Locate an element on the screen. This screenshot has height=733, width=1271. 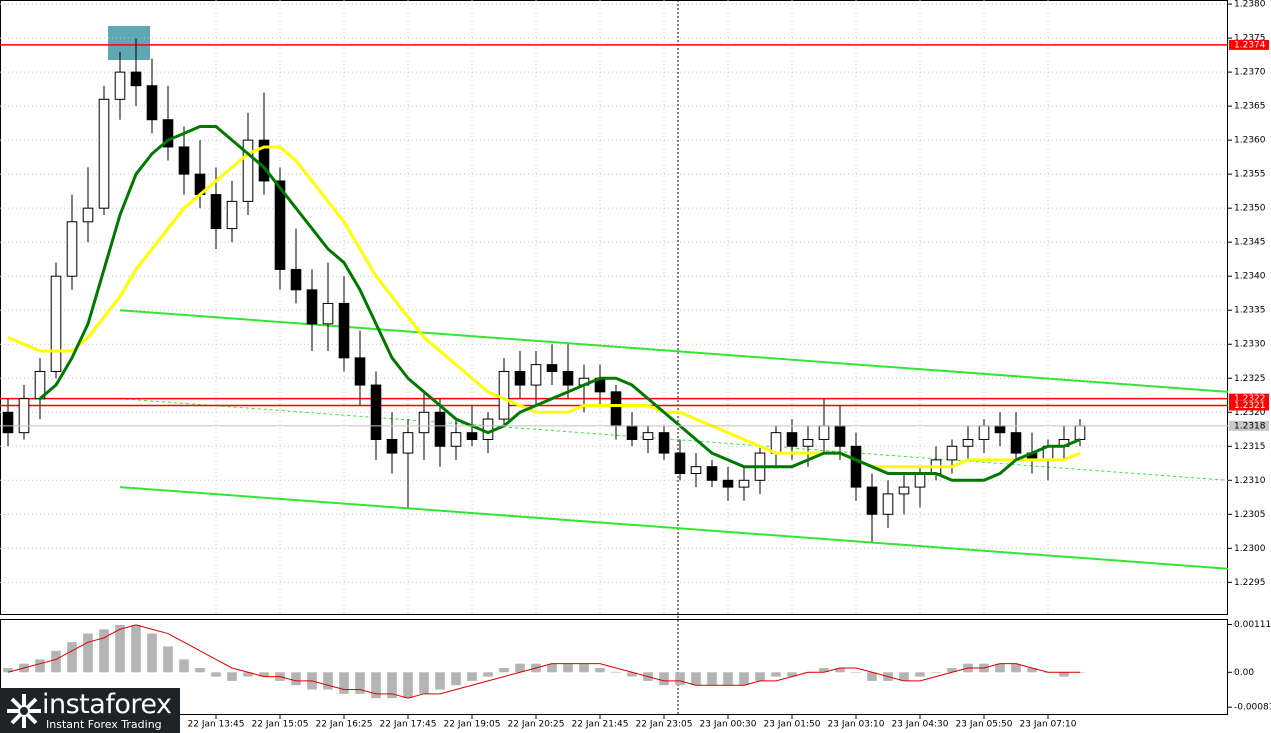
y-tick-label: 1.2365 is located at coordinates (1250, 107).